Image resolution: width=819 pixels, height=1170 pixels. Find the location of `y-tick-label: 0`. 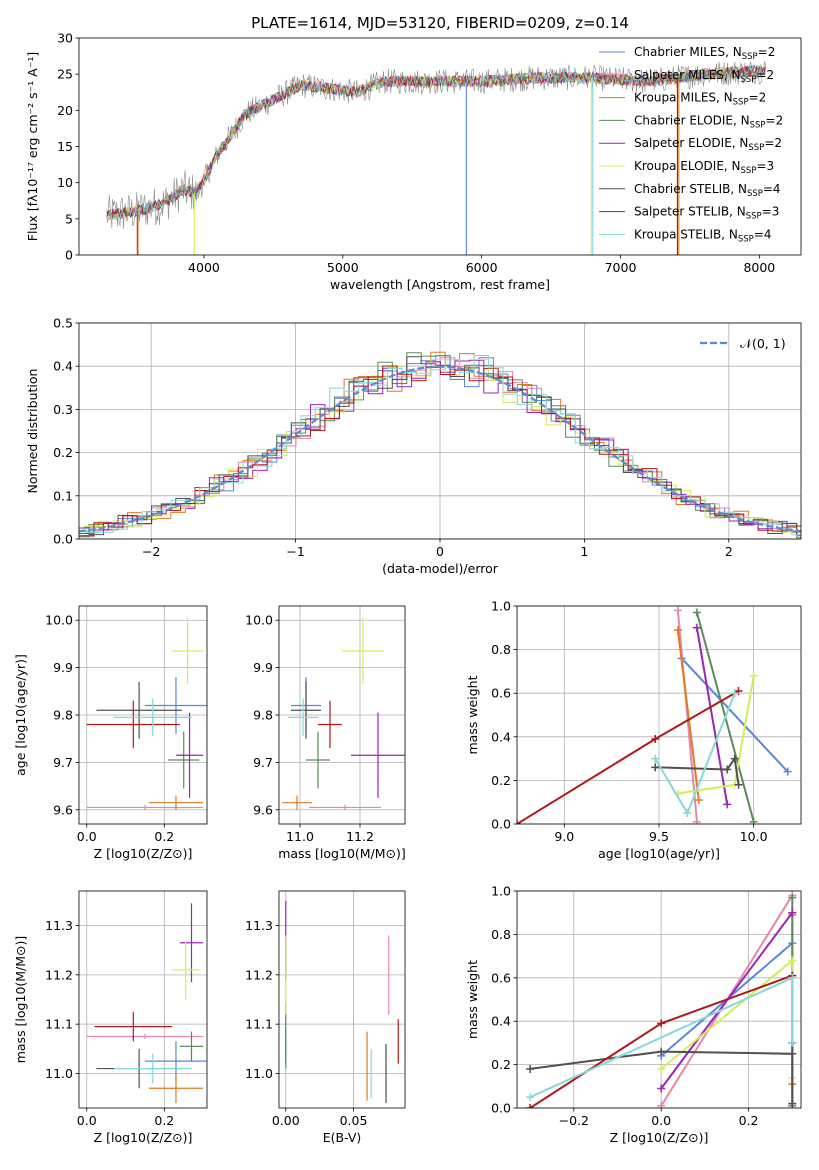

y-tick-label: 0 is located at coordinates (69, 255).